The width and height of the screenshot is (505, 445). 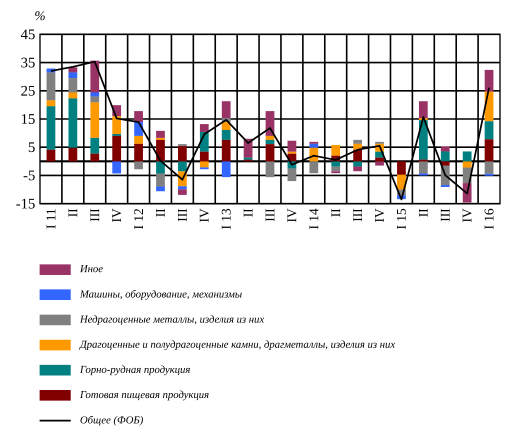 I want to click on x-tick-label: I 13, so click(x=226, y=218).